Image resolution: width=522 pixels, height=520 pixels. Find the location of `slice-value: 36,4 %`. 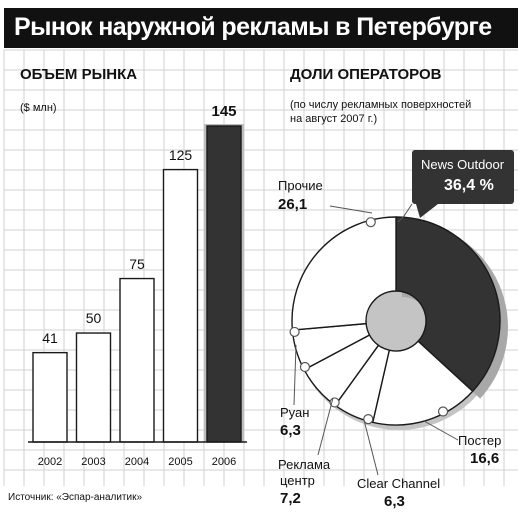

slice-value: 36,4 % is located at coordinates (469, 185).